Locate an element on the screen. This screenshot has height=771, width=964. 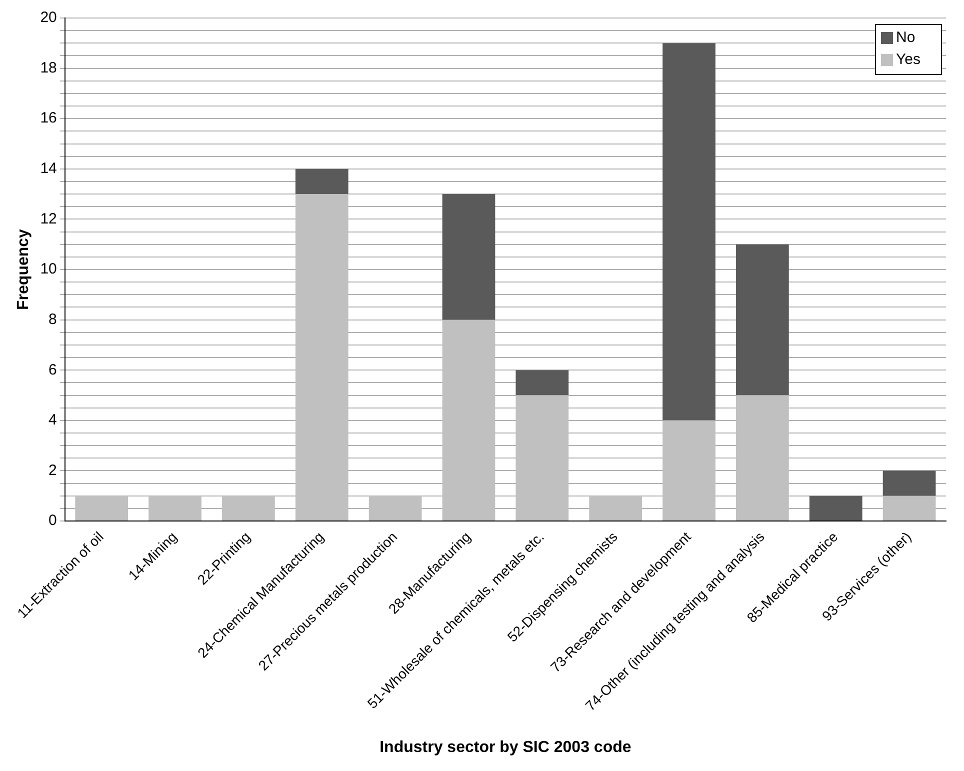
legend-label: No is located at coordinates (906, 37).